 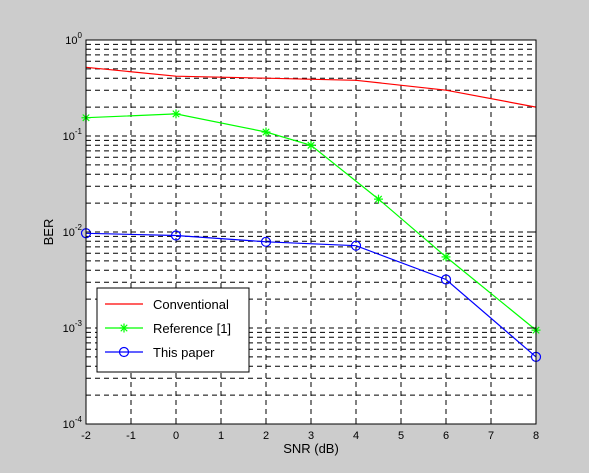 What do you see at coordinates (73, 327) in the screenshot?
I see `y-tick-label: 10⁻³` at bounding box center [73, 327].